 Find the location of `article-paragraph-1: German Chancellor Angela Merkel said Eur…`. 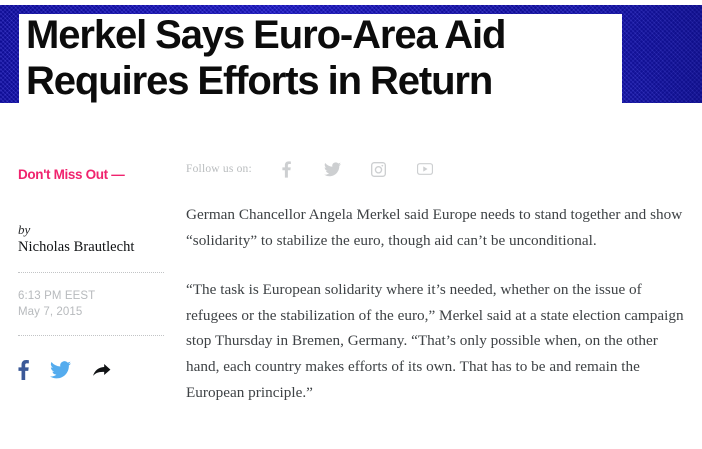

article-paragraph-1: German Chancellor Angela Merkel said Eur… is located at coordinates (434, 227).